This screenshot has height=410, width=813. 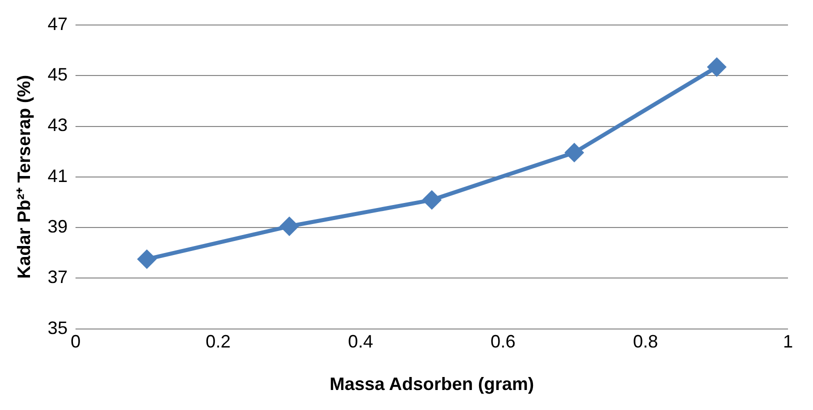 What do you see at coordinates (645, 342) in the screenshot?
I see `x-tick-label: 0.8` at bounding box center [645, 342].